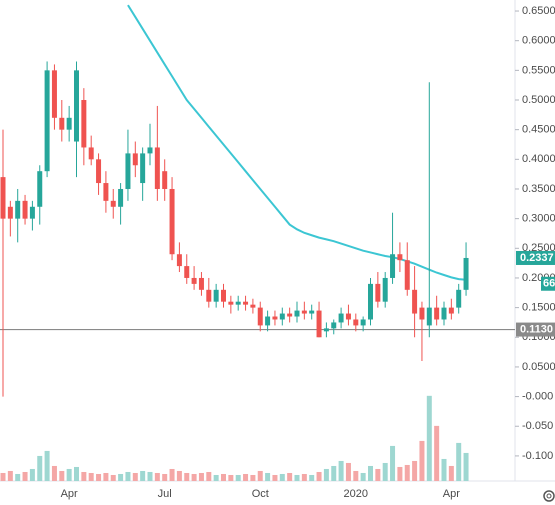 The image size is (555, 505). What do you see at coordinates (538, 130) in the screenshot?
I see `y-tick-label: 0.4500` at bounding box center [538, 130].